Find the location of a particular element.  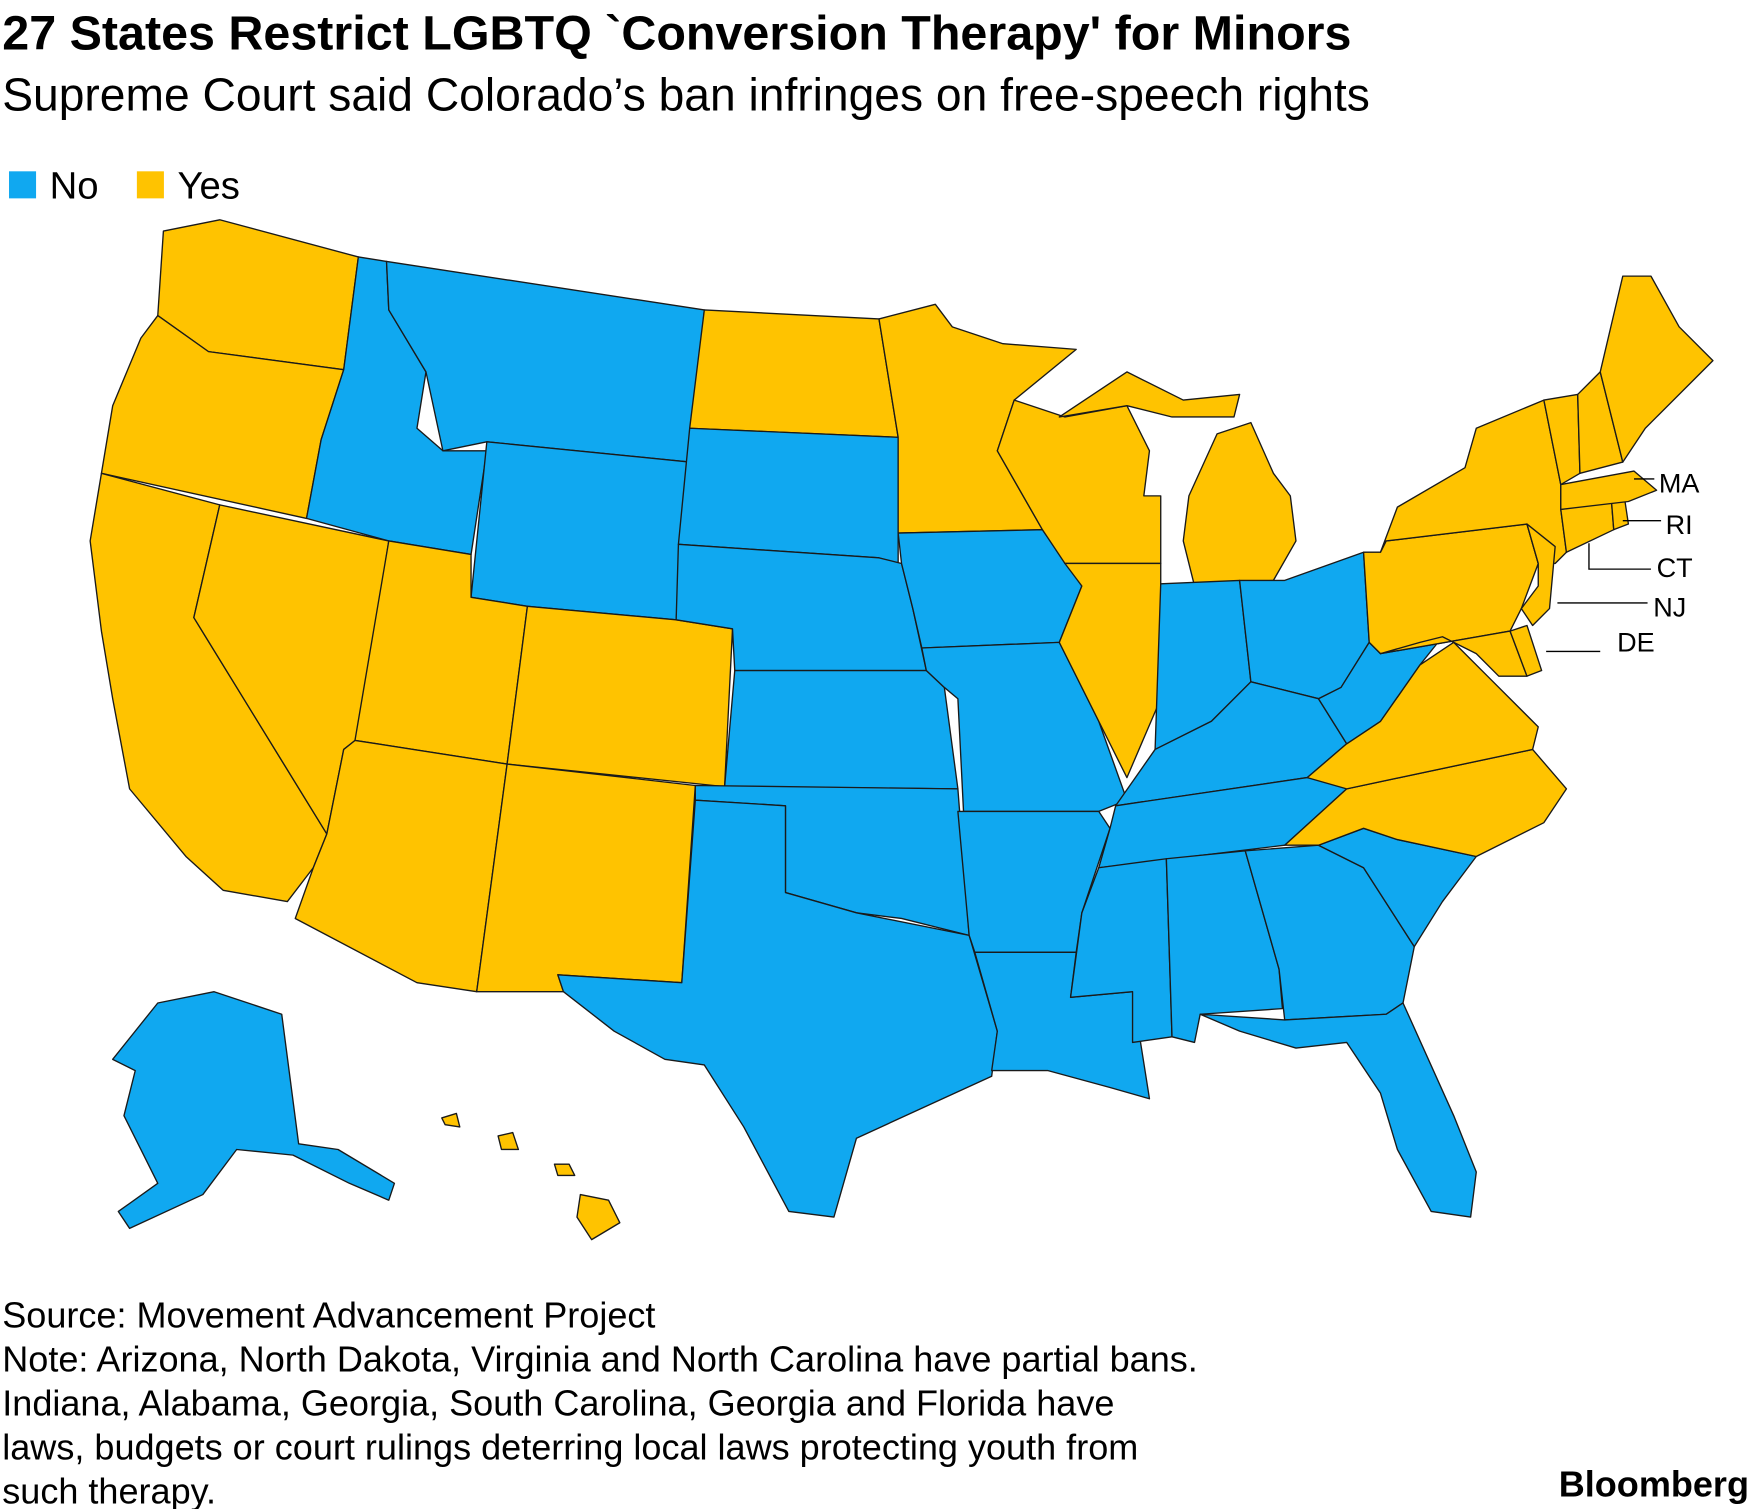

legend: No Yes is located at coordinates (124, 185).